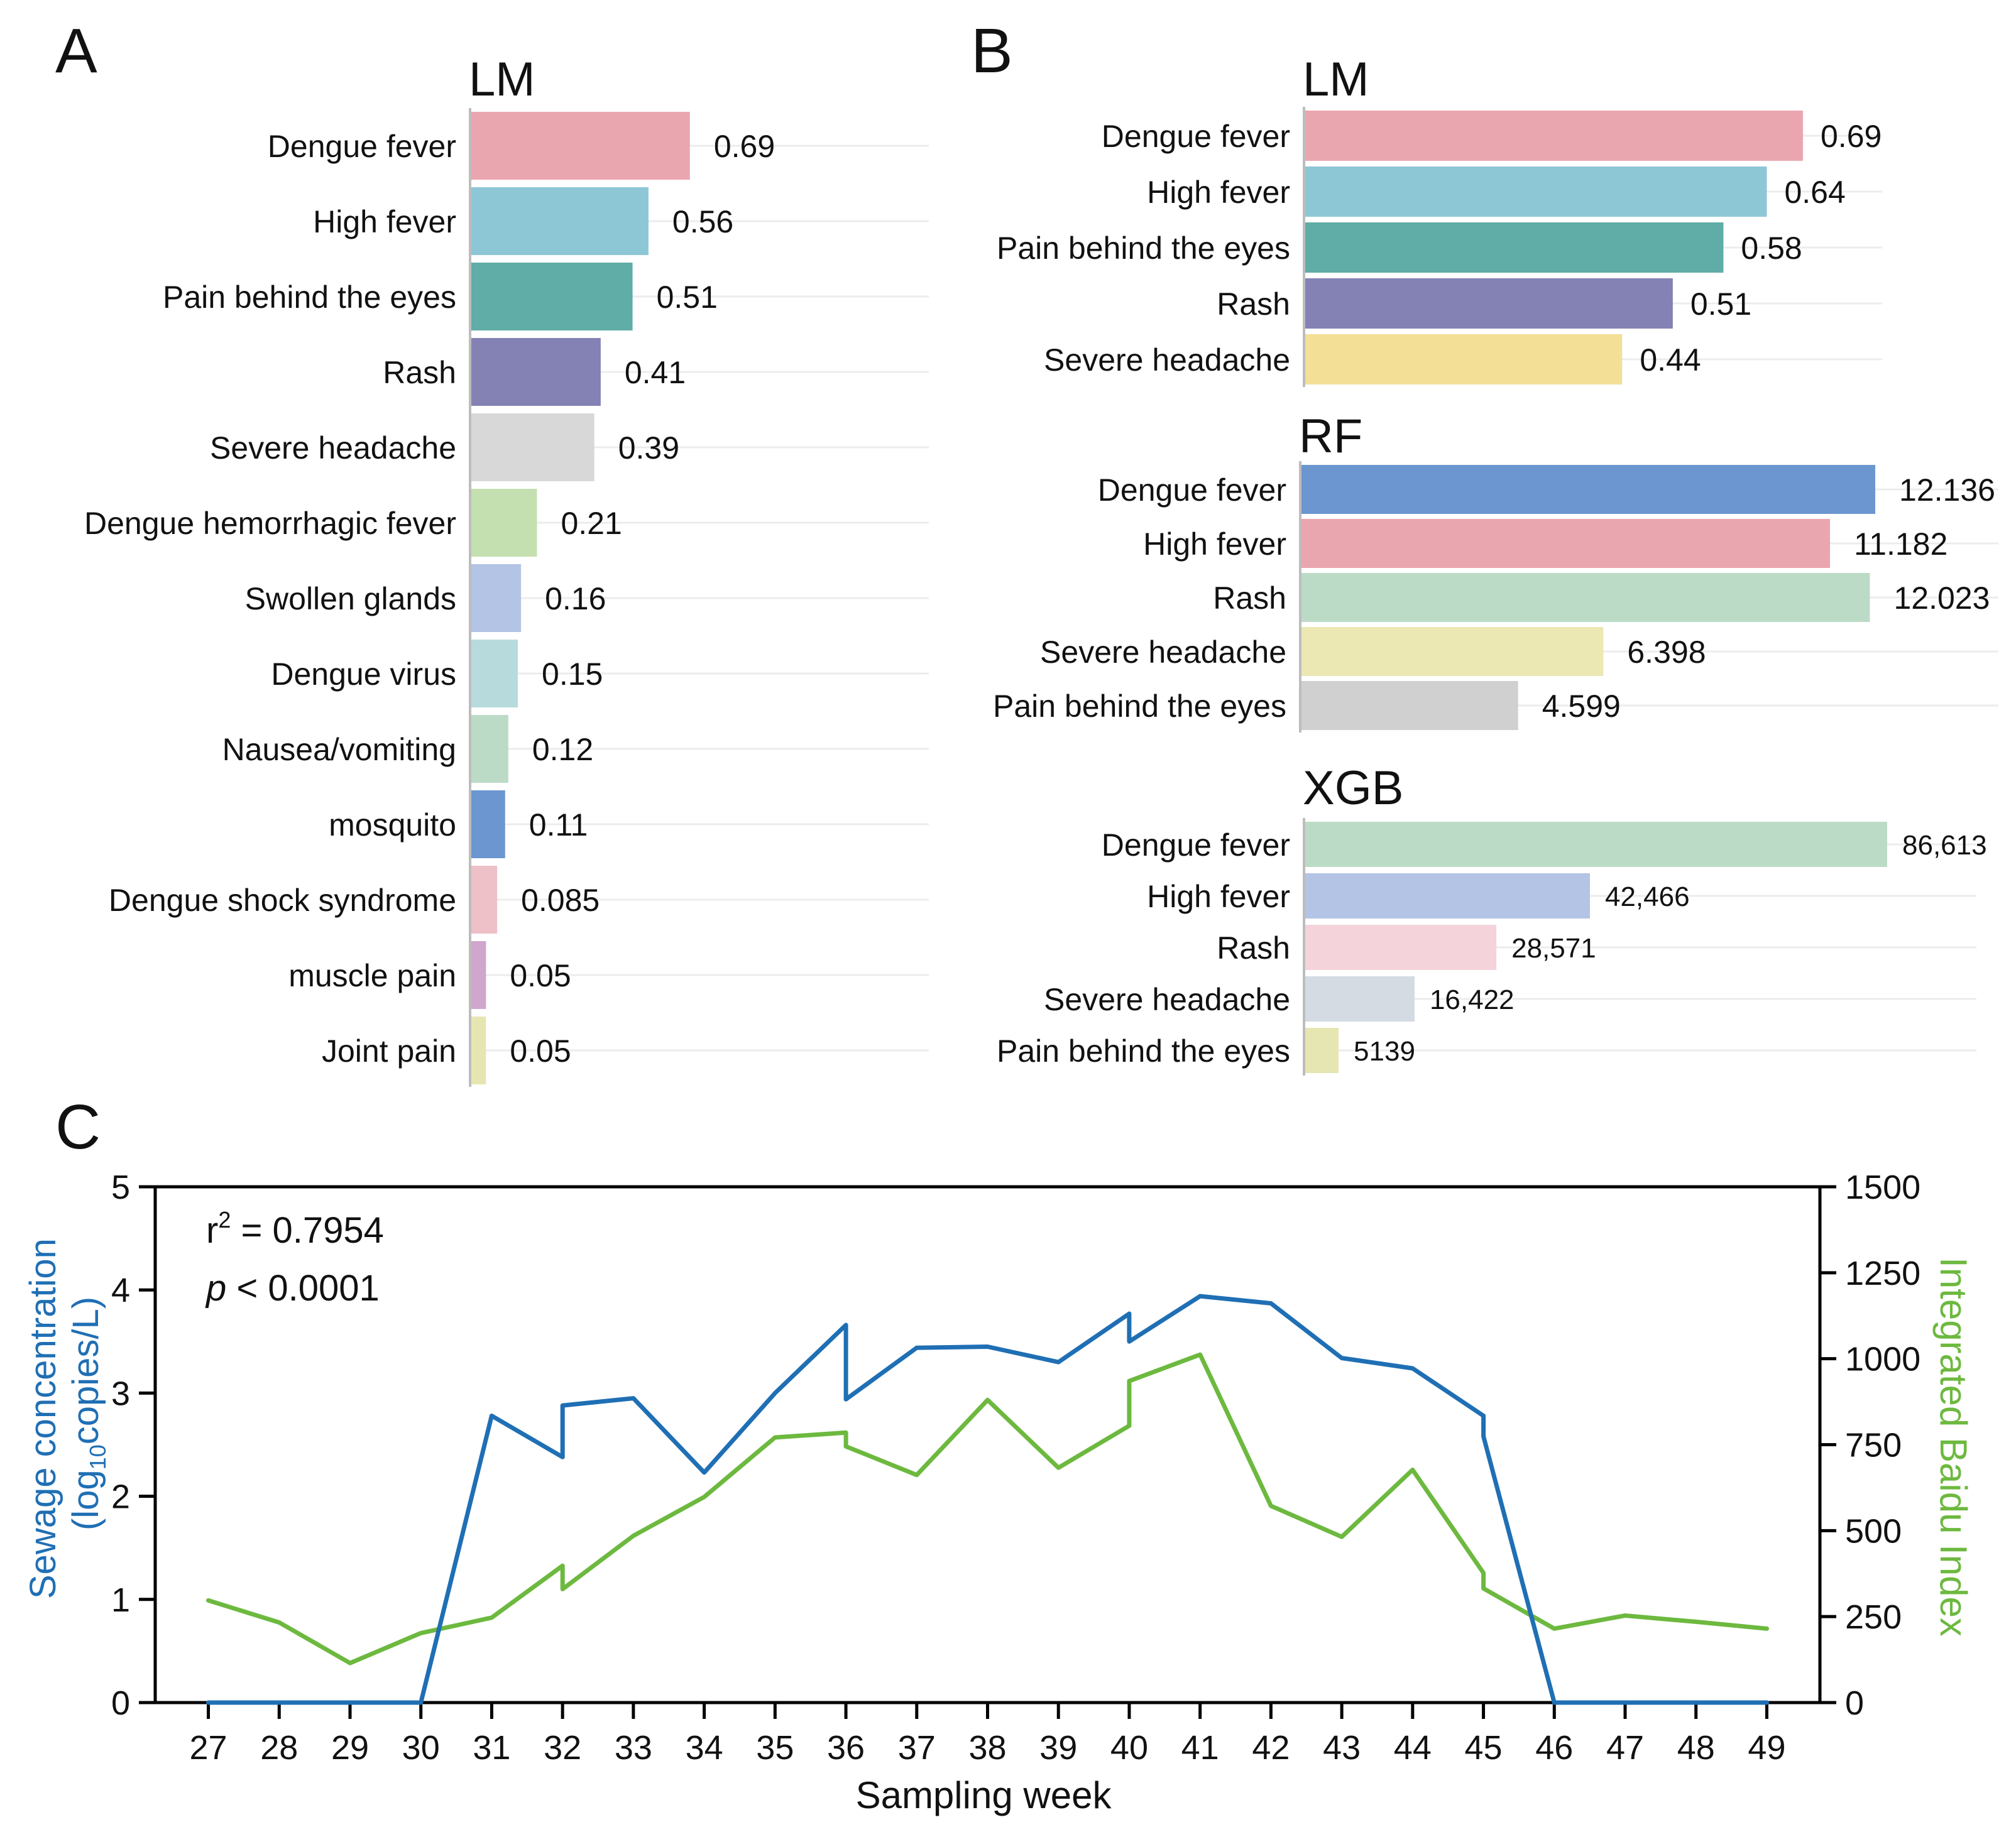 The height and width of the screenshot is (1832, 2016). Describe the element at coordinates (270, 523) in the screenshot. I see `category-label: Dengue hemorrhagic fever` at that location.